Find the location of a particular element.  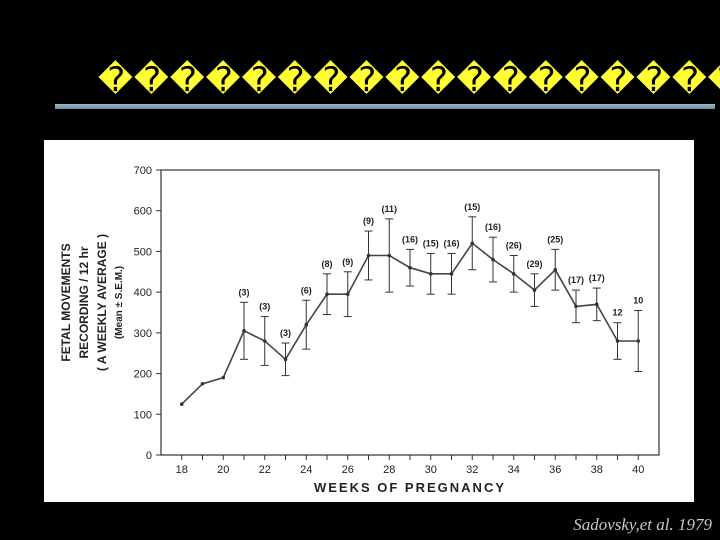

sample-size-label: (29) is located at coordinates (534, 264).